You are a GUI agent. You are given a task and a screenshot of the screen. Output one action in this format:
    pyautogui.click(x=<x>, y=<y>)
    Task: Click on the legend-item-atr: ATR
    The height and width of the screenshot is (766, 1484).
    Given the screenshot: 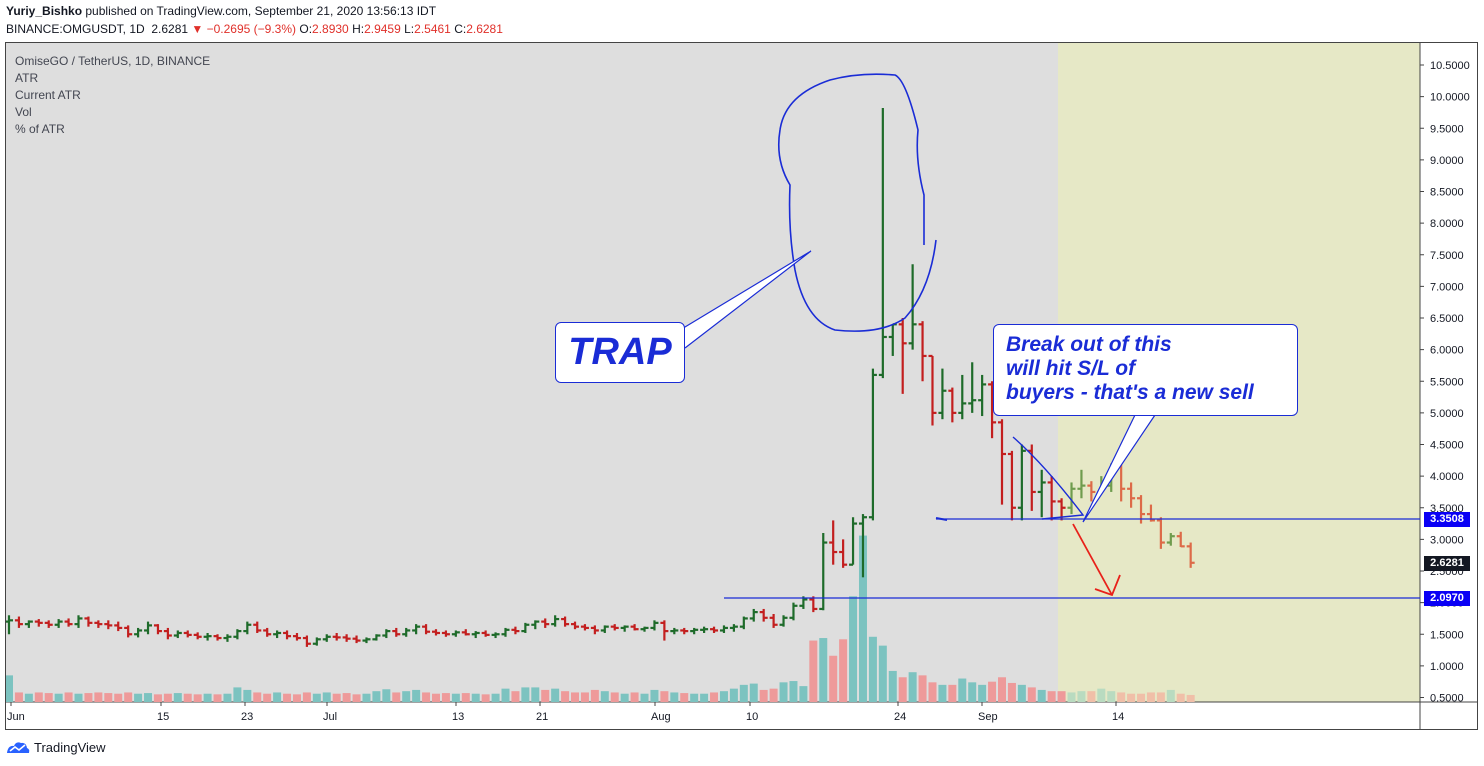 What is the action you would take?
    pyautogui.click(x=27, y=78)
    